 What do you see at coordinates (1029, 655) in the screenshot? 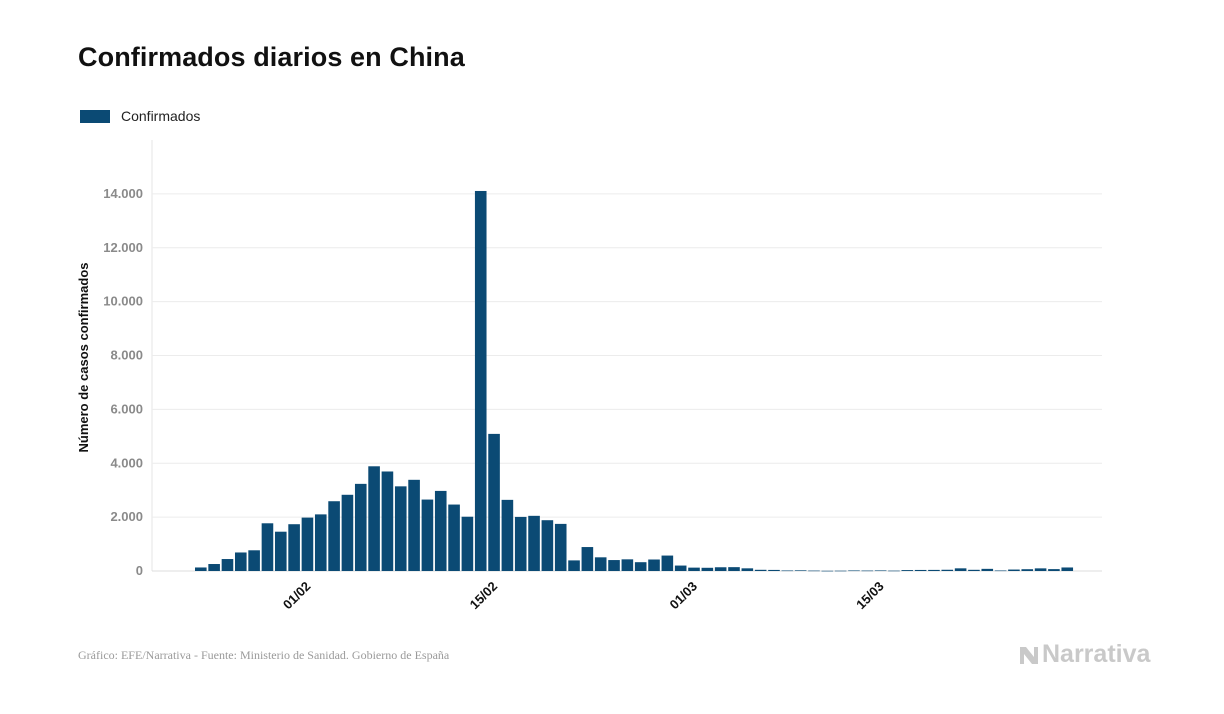
I see `narrativa-logo-icon` at bounding box center [1029, 655].